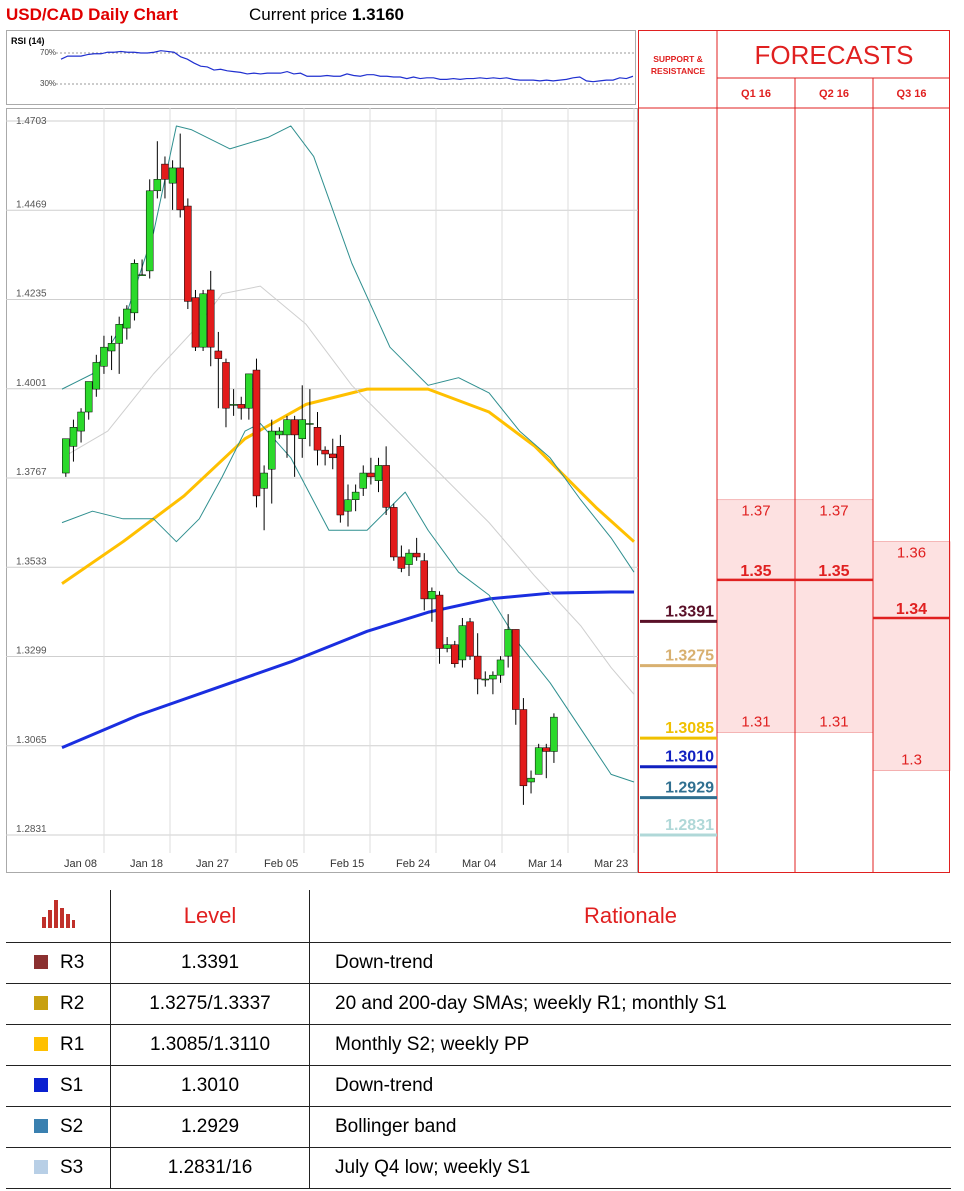 This screenshot has width=964, height=1191. What do you see at coordinates (678, 71) in the screenshot?
I see `support-resistance-label: RESISTANCE` at bounding box center [678, 71].